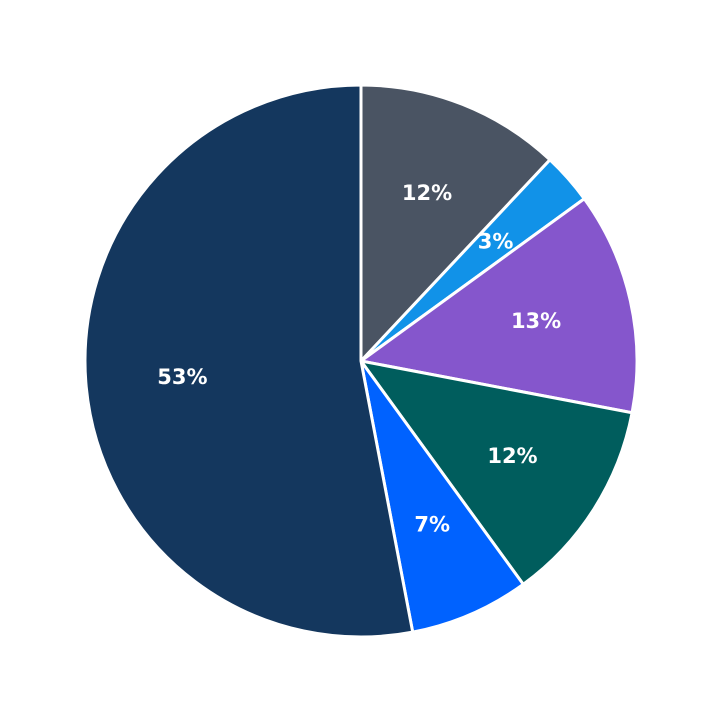  Describe the element at coordinates (182, 377) in the screenshot. I see `slice-label: 53%` at that location.